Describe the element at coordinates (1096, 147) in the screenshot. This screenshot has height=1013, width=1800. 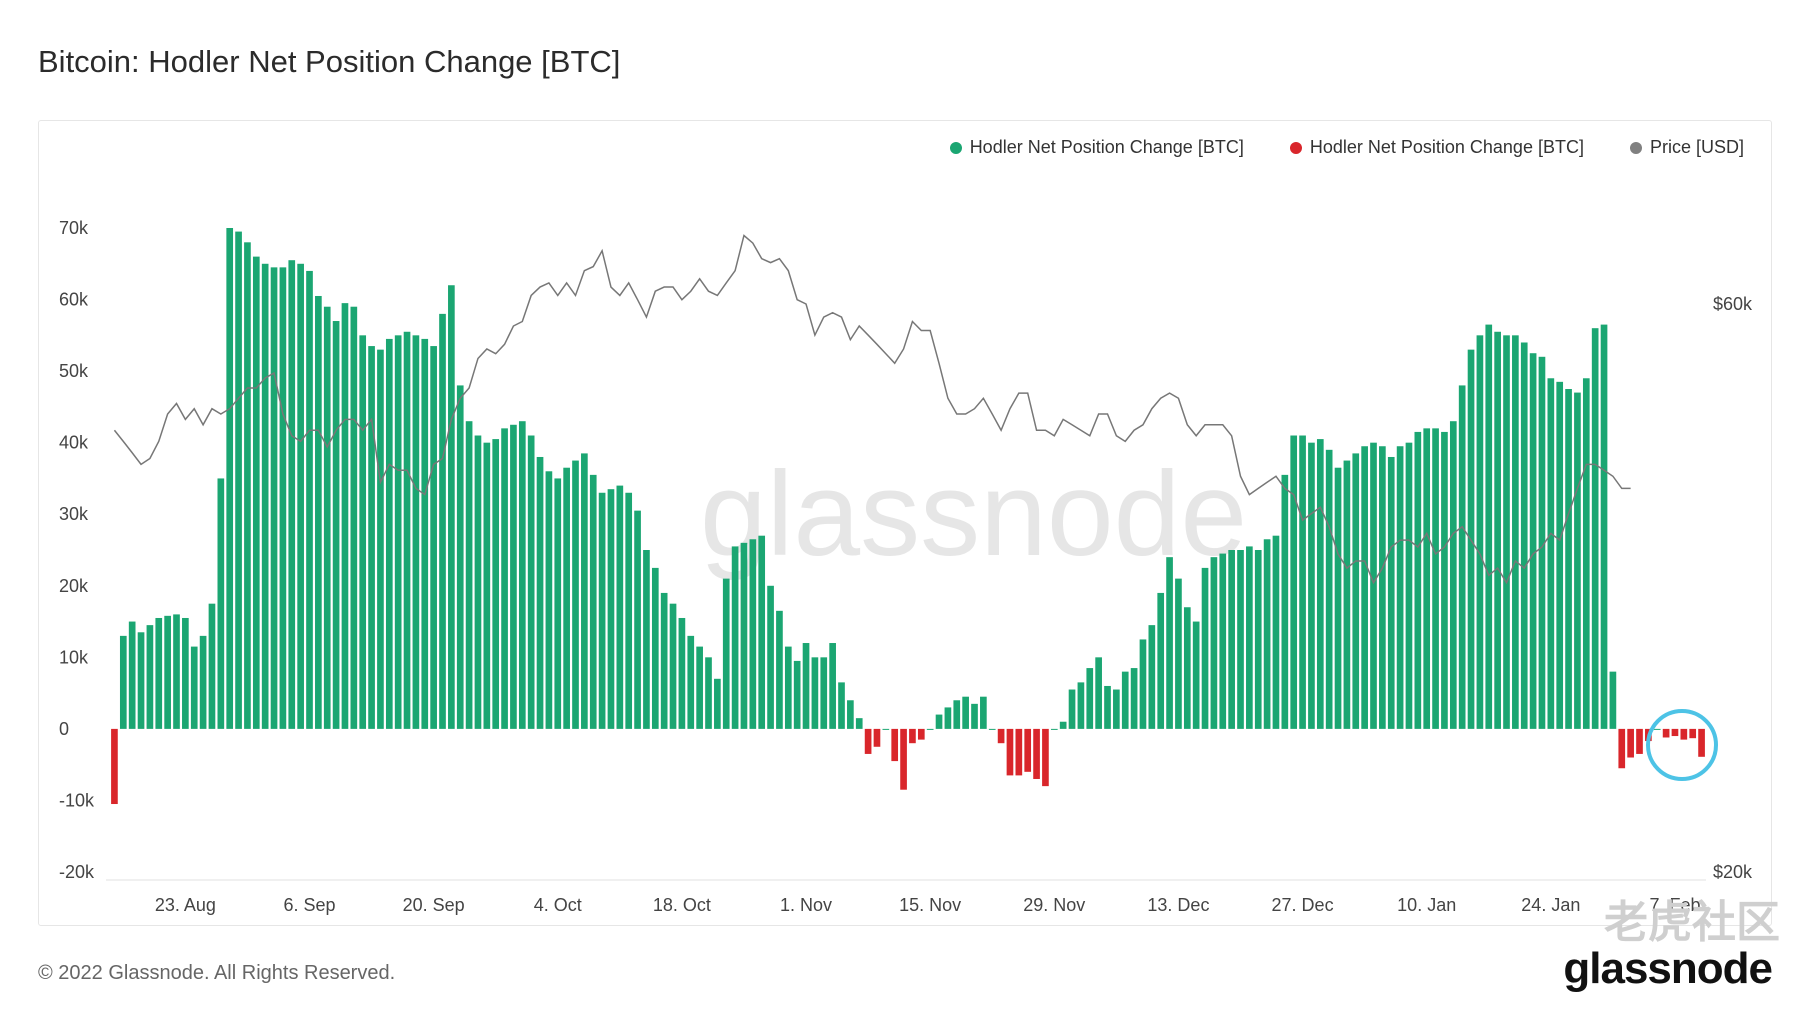
I see `legend-item-positive: Hodler Net Position Change [BTC]` at that location.